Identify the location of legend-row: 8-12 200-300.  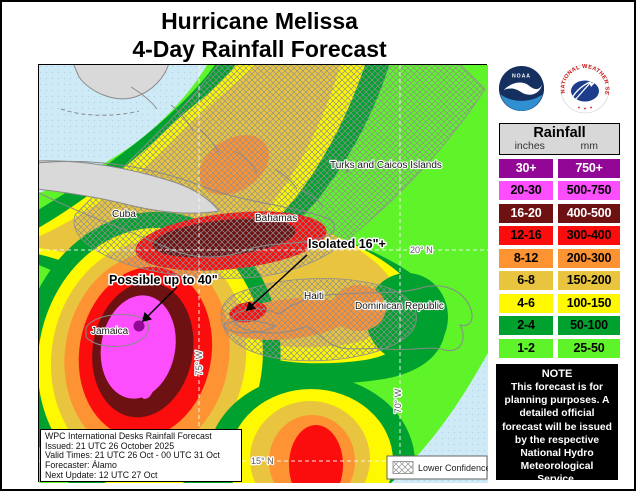
(559, 258).